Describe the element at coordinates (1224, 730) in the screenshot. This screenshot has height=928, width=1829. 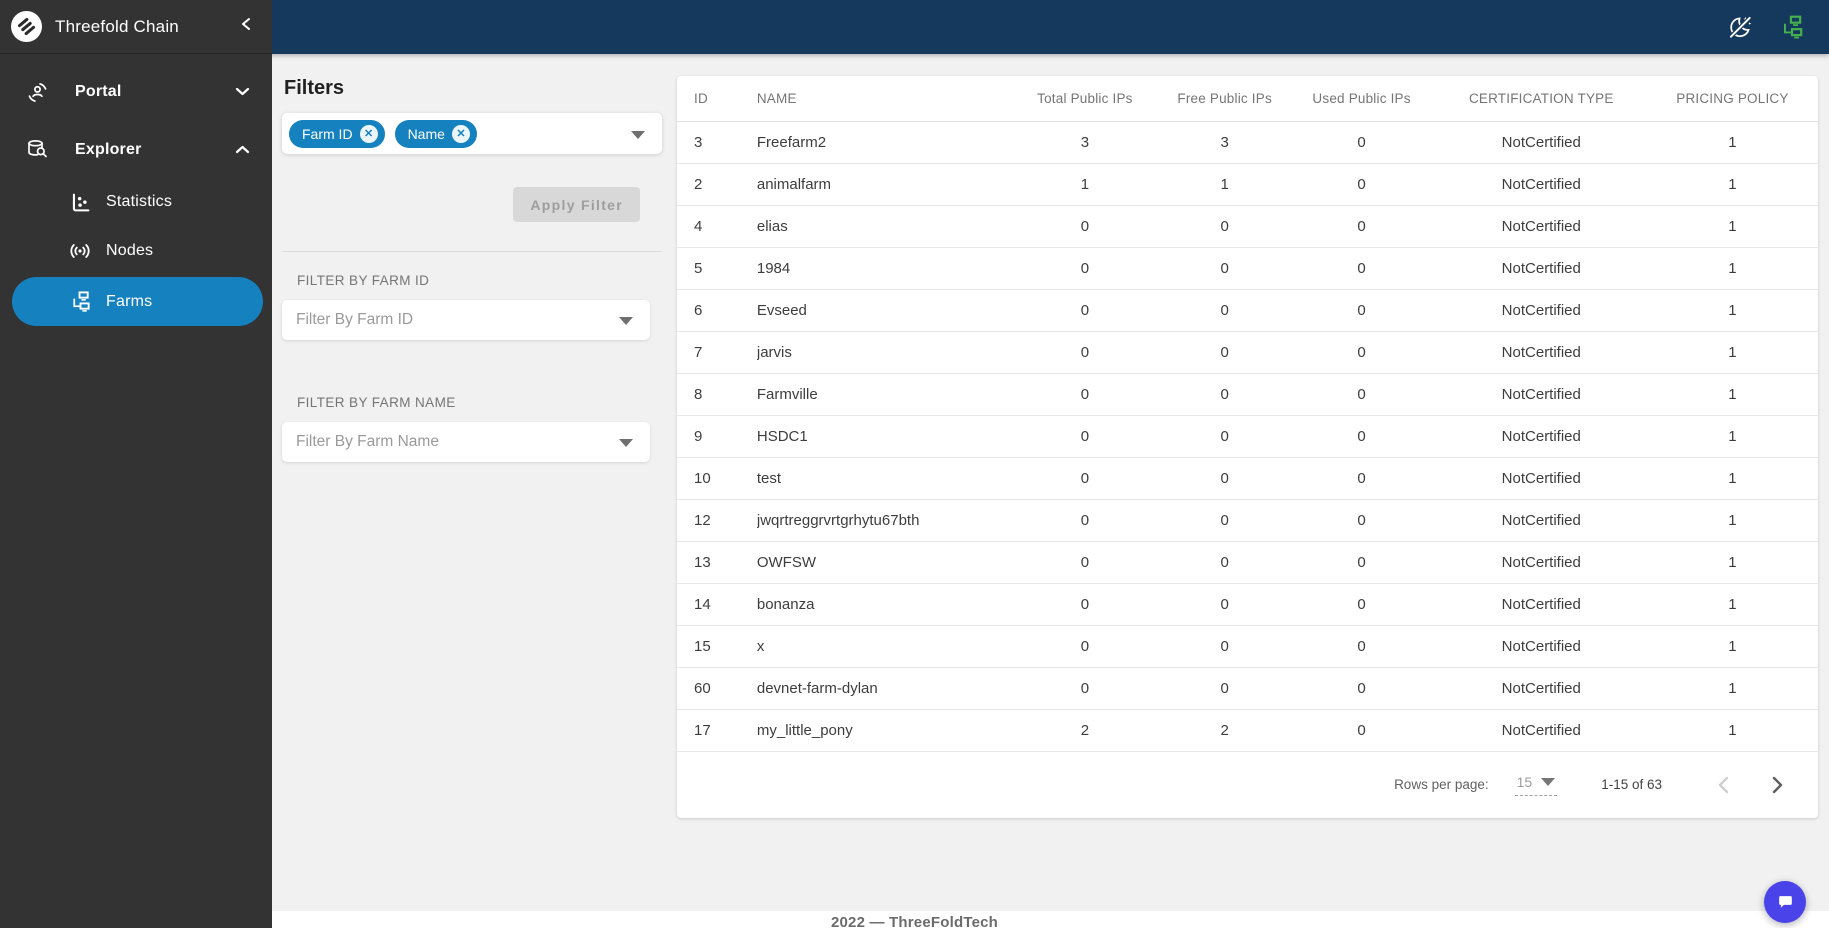
I see `cell-free-public-ips: 2` at that location.